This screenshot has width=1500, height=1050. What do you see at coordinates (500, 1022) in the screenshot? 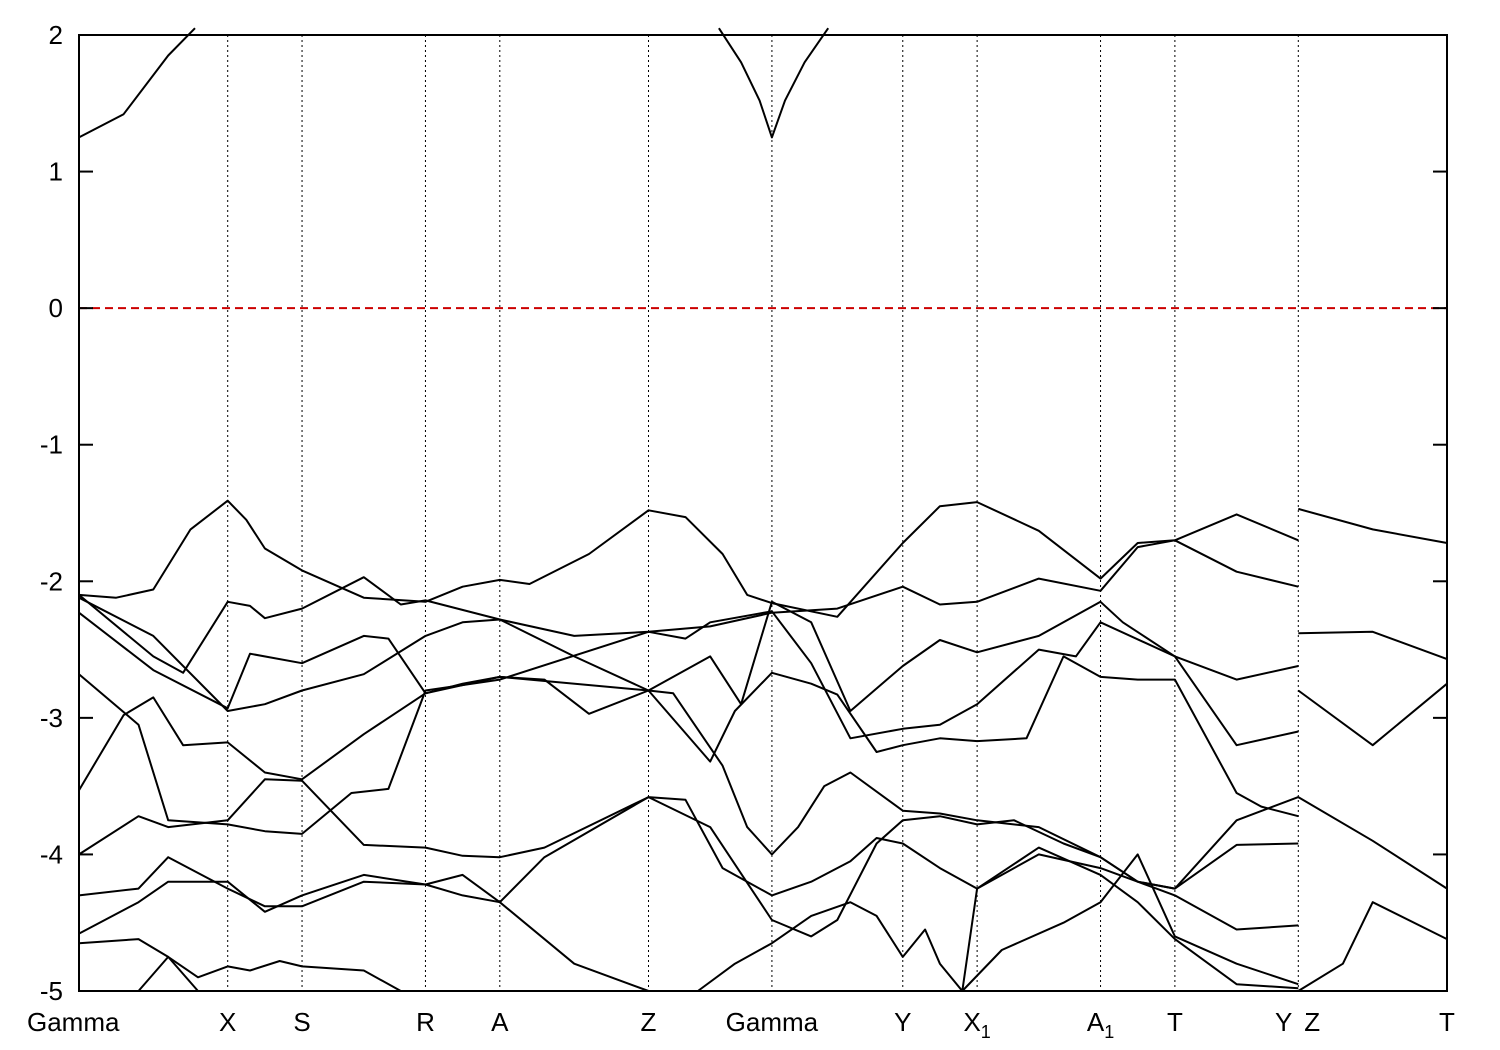
I see `x-tick-label: A` at bounding box center [500, 1022].